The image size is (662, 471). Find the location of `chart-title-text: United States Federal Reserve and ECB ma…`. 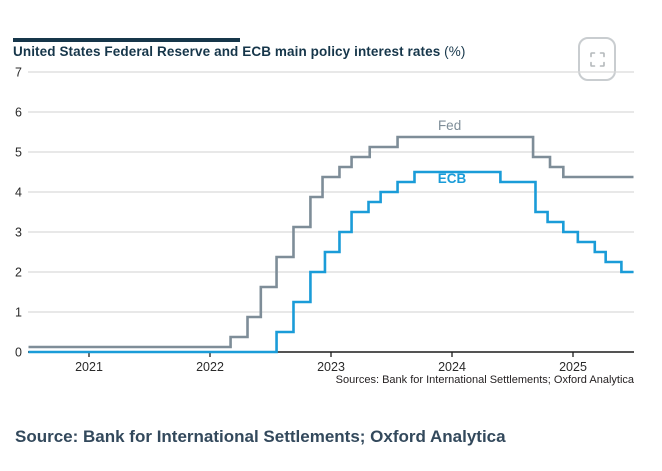

chart-title-text: United States Federal Reserve and ECB ma… is located at coordinates (227, 51).